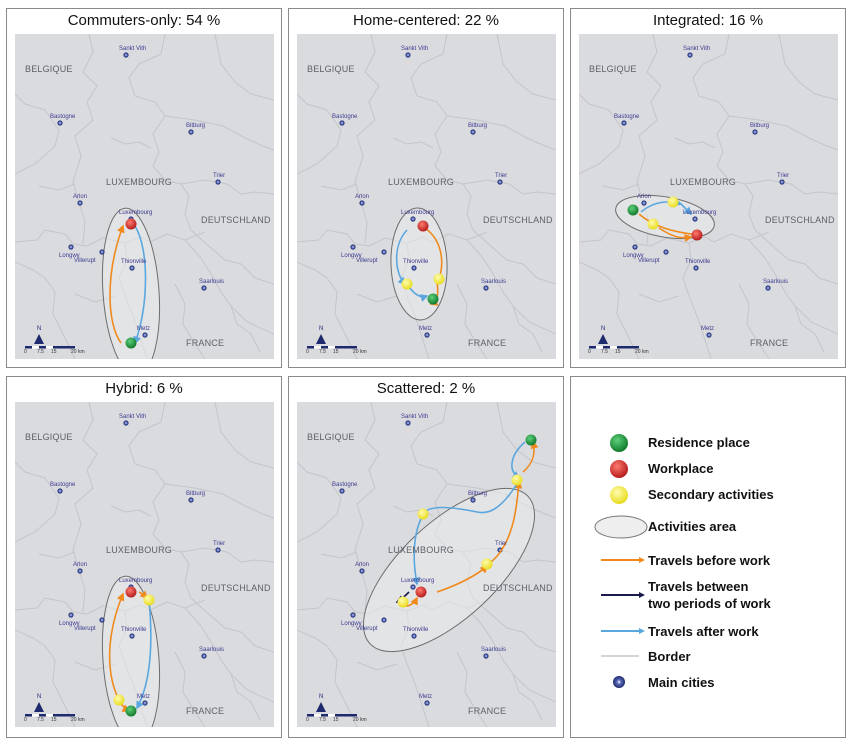 This screenshot has width=850, height=744. I want to click on city-label-luxembourg: Luxembourg, so click(418, 581).